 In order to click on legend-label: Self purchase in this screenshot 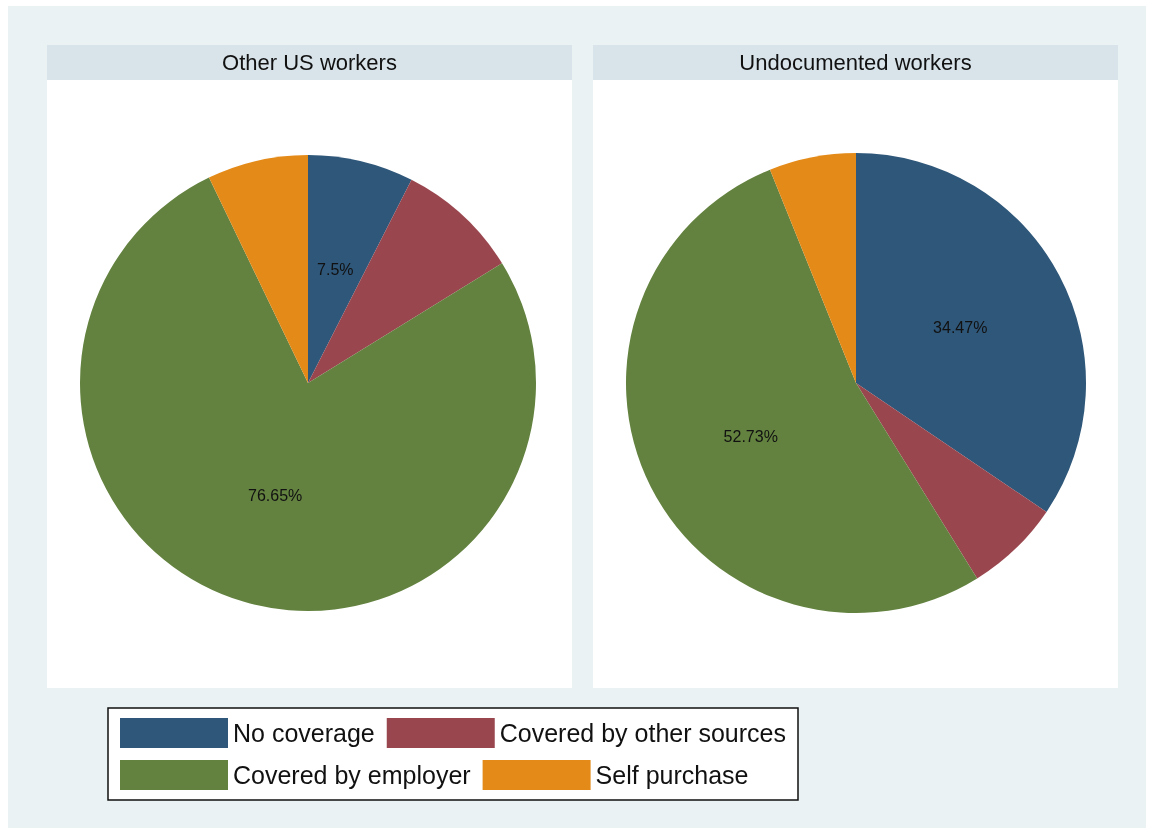, I will do `click(672, 775)`.